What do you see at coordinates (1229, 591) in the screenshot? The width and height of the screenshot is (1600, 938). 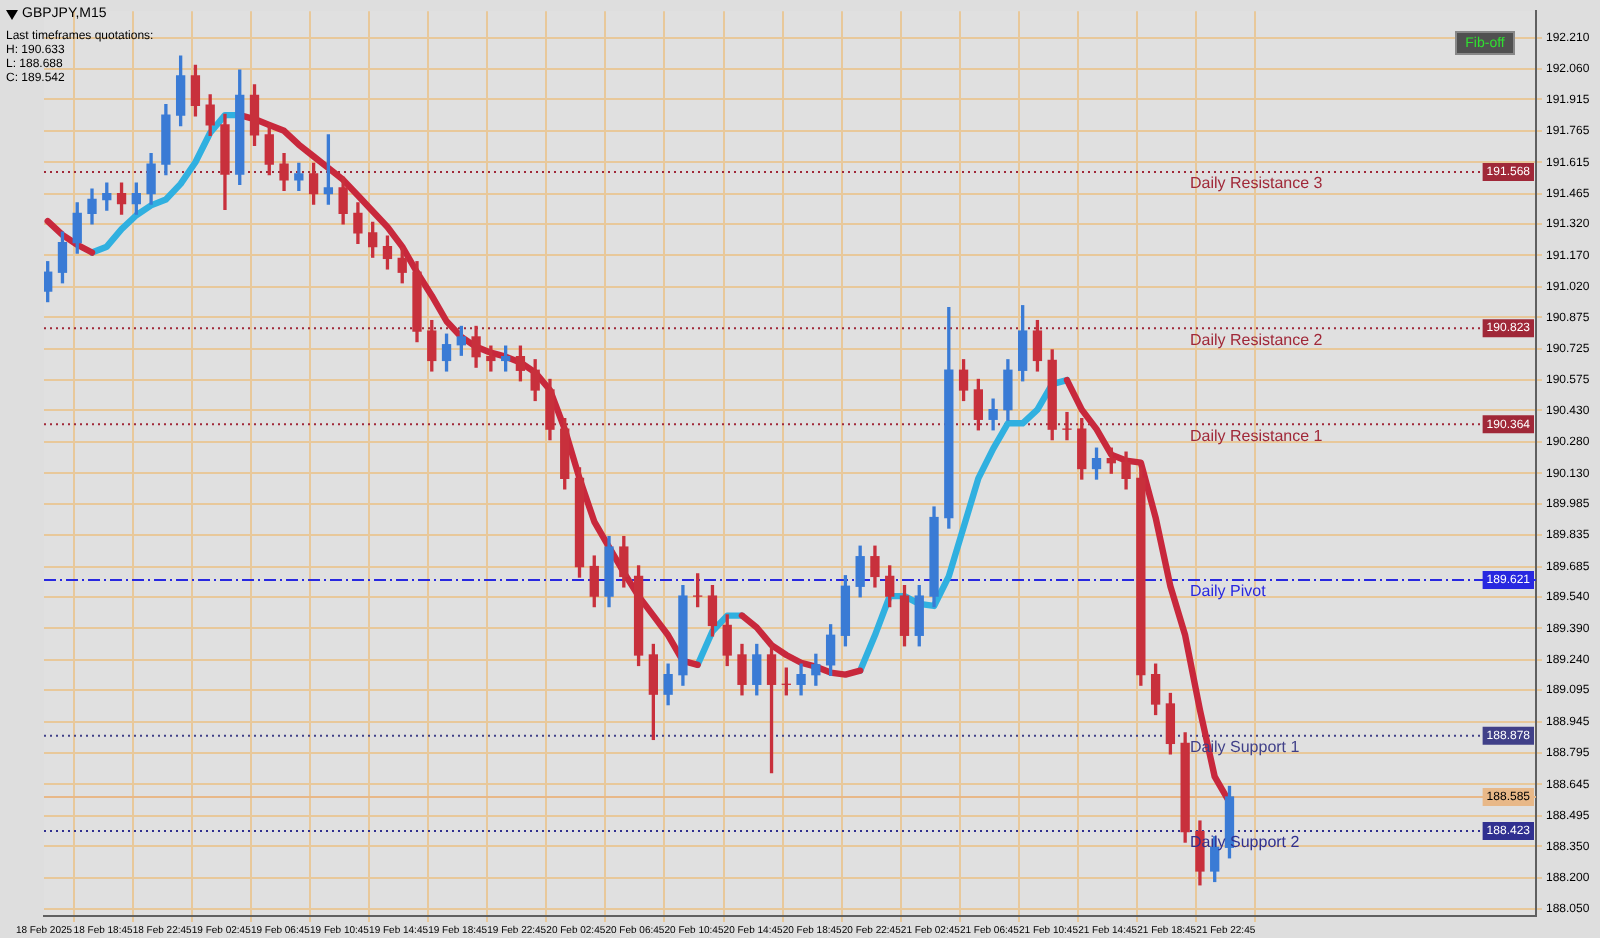 I see `ref-line-label: Daily Pivot` at bounding box center [1229, 591].